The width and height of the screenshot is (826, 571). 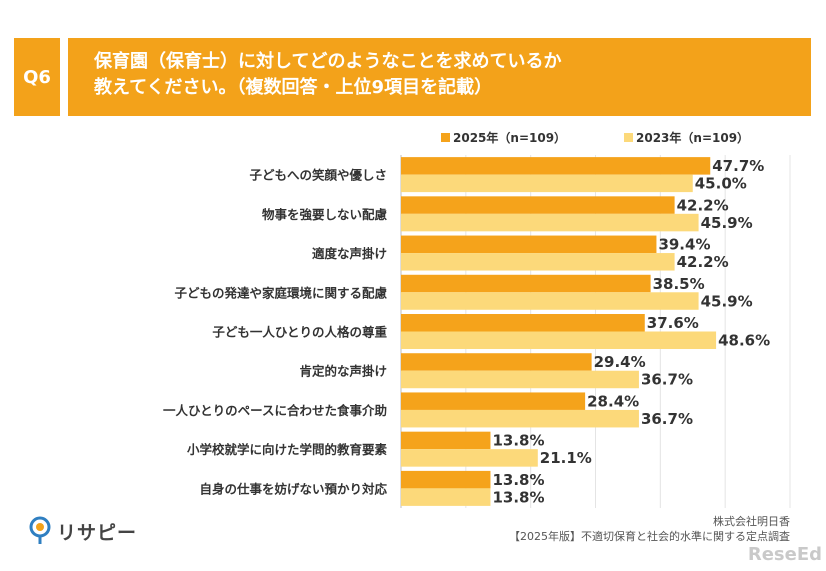 What do you see at coordinates (613, 401) in the screenshot?
I see `value-label-2025: 28.4%` at bounding box center [613, 401].